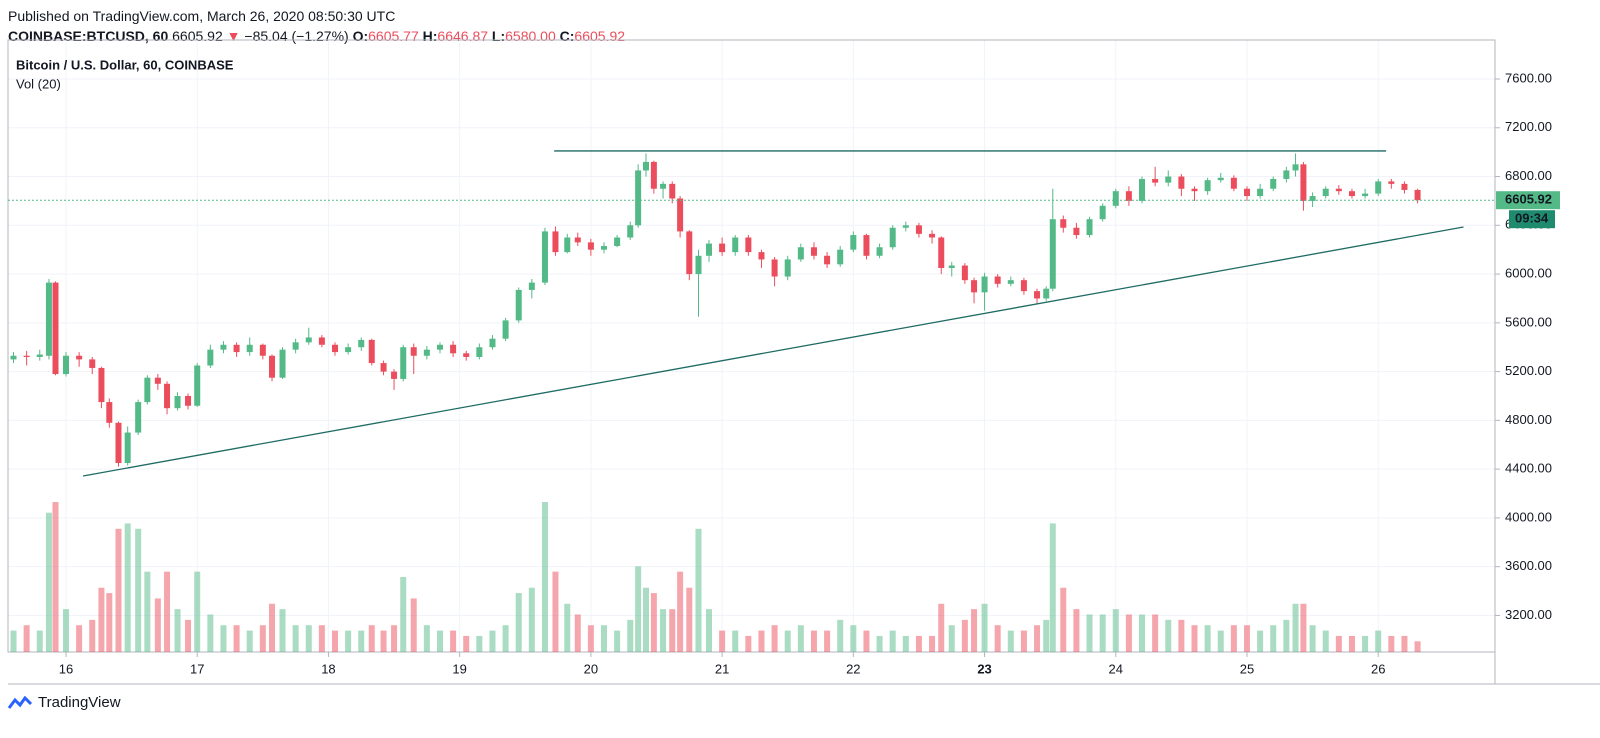  I want to click on x-tick-label: 19, so click(459, 668).